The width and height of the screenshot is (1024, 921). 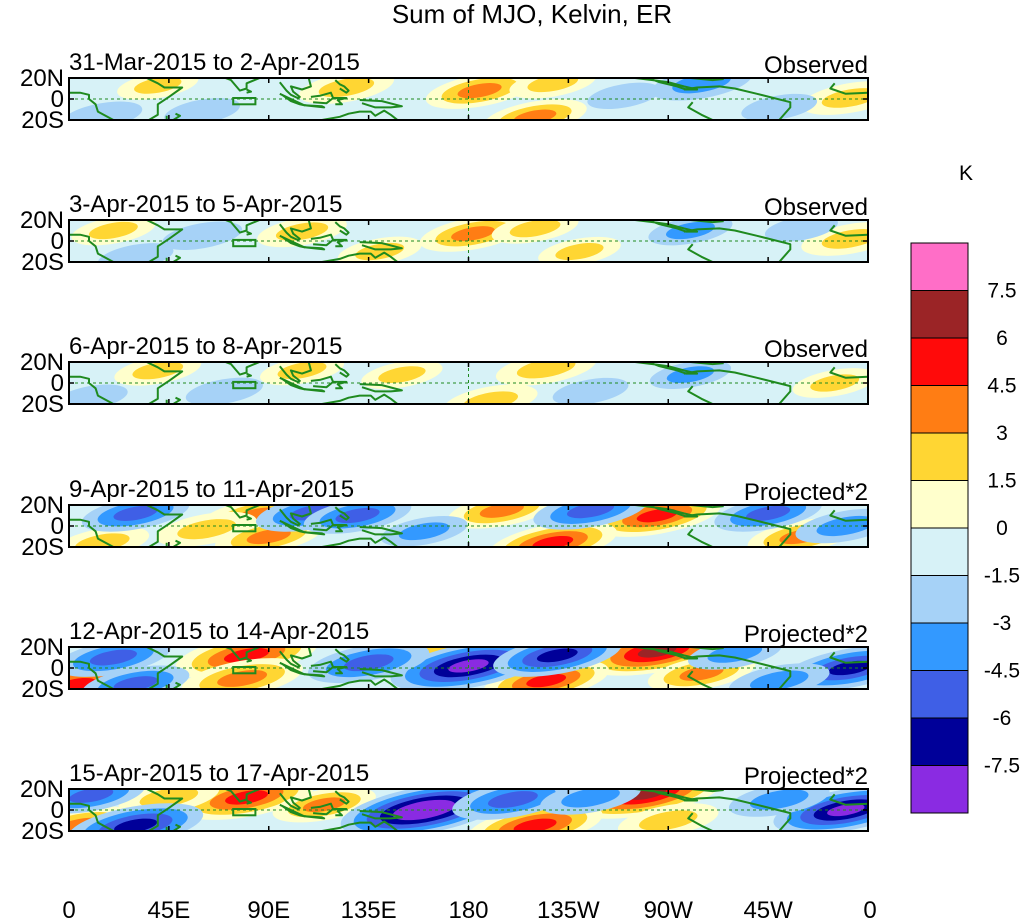 What do you see at coordinates (1002, 766) in the screenshot?
I see `colorbar-level-label: -7.5` at bounding box center [1002, 766].